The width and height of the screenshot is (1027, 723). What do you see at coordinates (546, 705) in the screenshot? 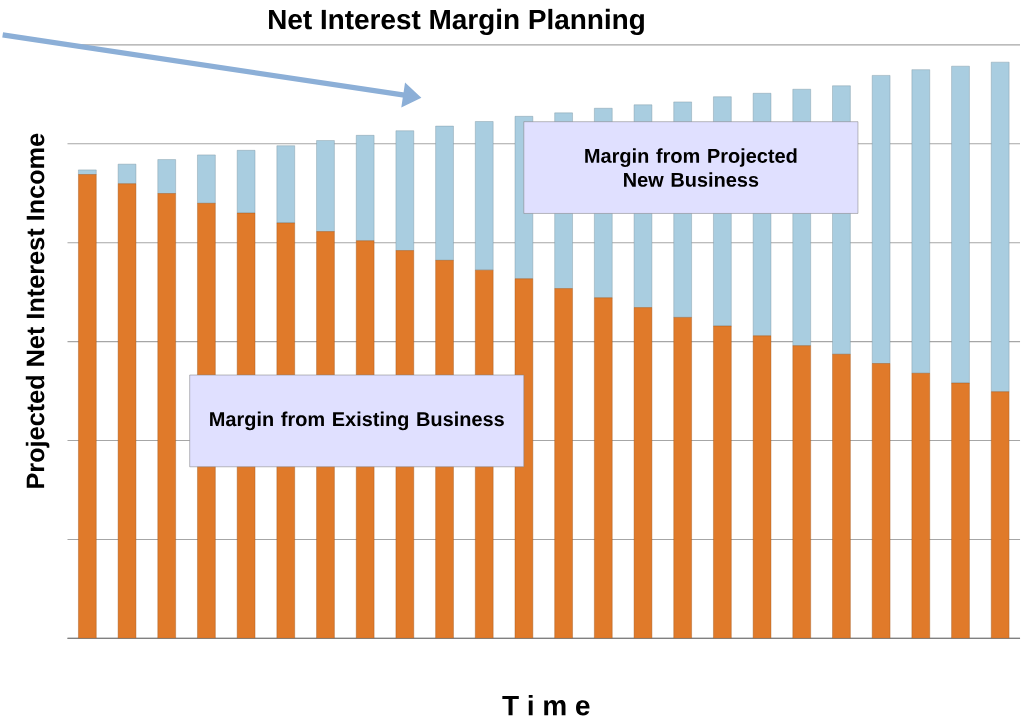
I see `x-axis-title: T i m e` at bounding box center [546, 705].